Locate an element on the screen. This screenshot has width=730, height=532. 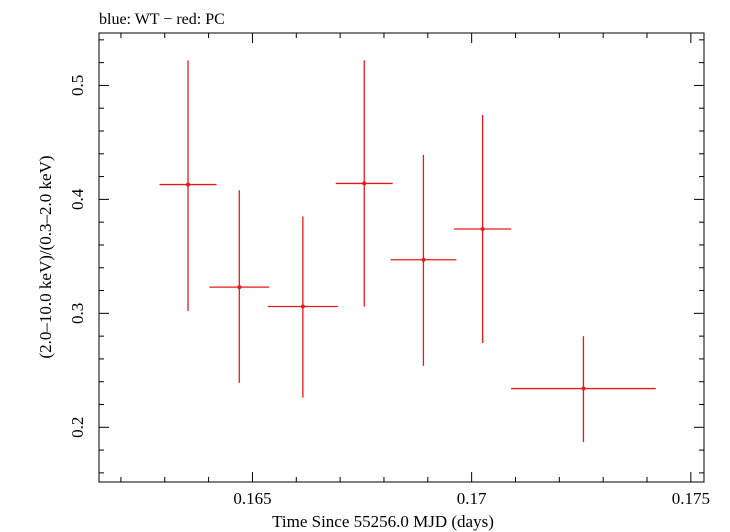
x-tick-label: 0.175 is located at coordinates (691, 498).